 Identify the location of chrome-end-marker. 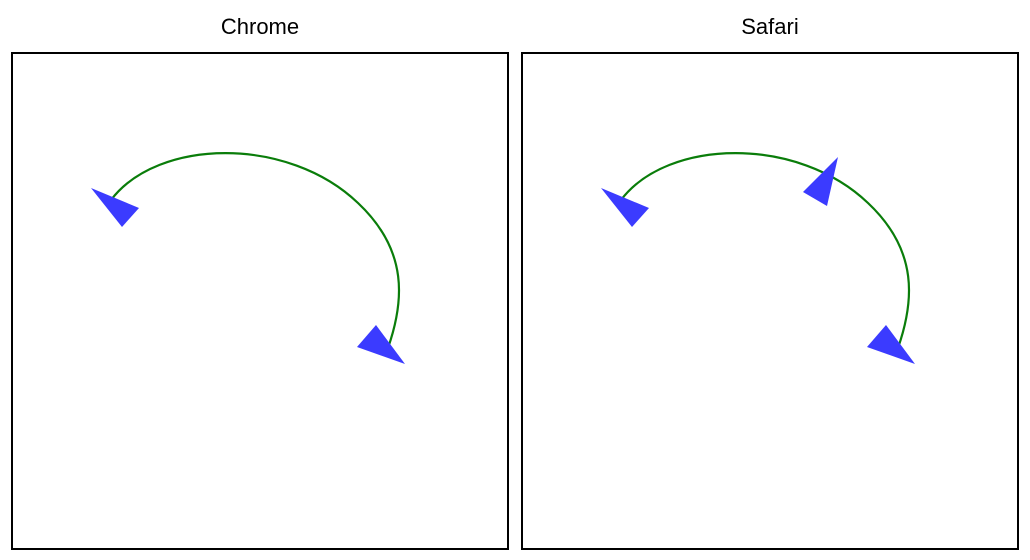
(381, 344).